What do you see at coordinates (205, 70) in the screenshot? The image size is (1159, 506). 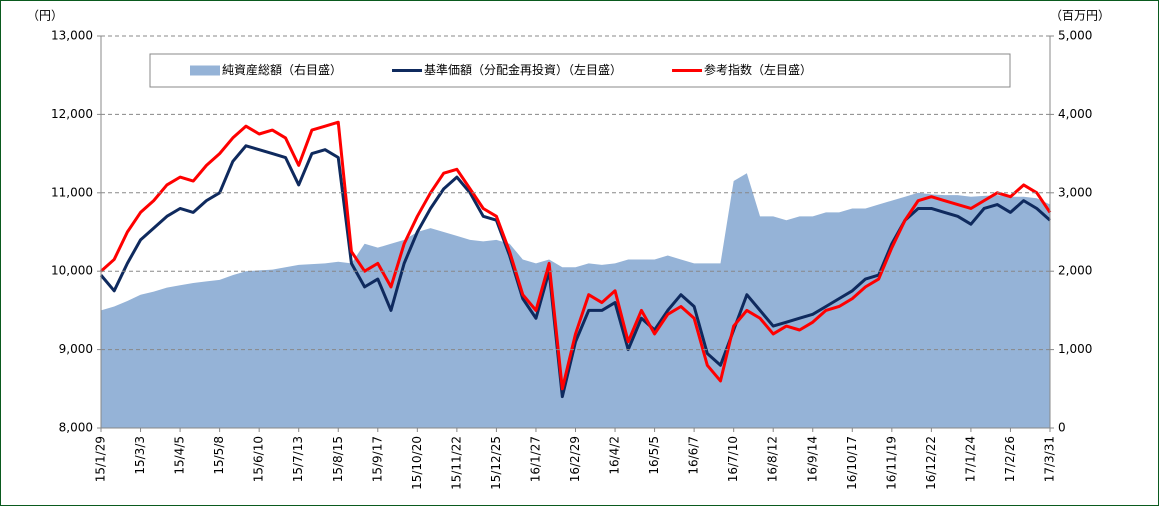 I see `legend-swatch` at bounding box center [205, 70].